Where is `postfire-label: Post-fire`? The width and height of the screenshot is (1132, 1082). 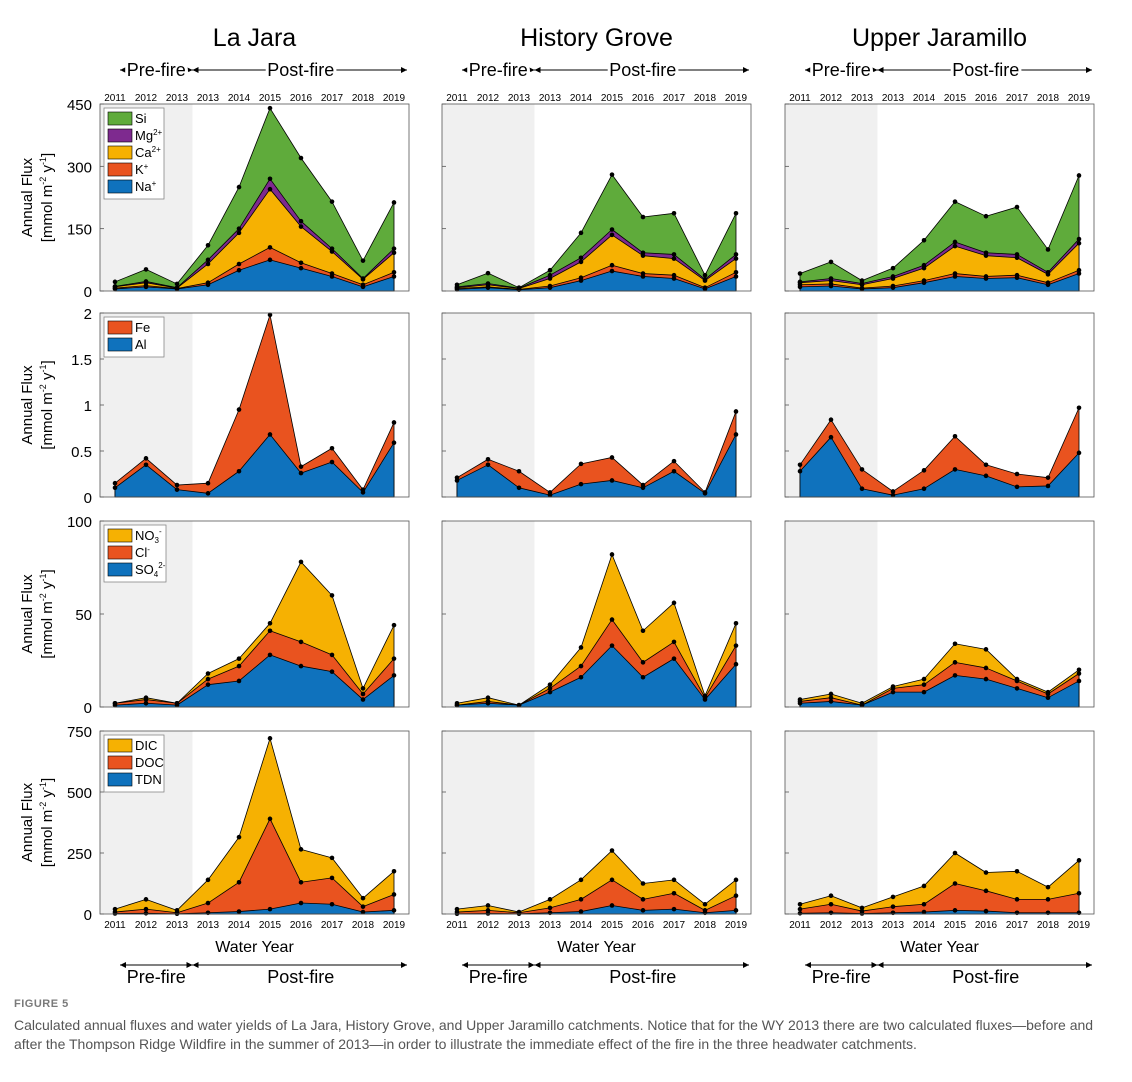 postfire-label: Post-fire is located at coordinates (985, 977).